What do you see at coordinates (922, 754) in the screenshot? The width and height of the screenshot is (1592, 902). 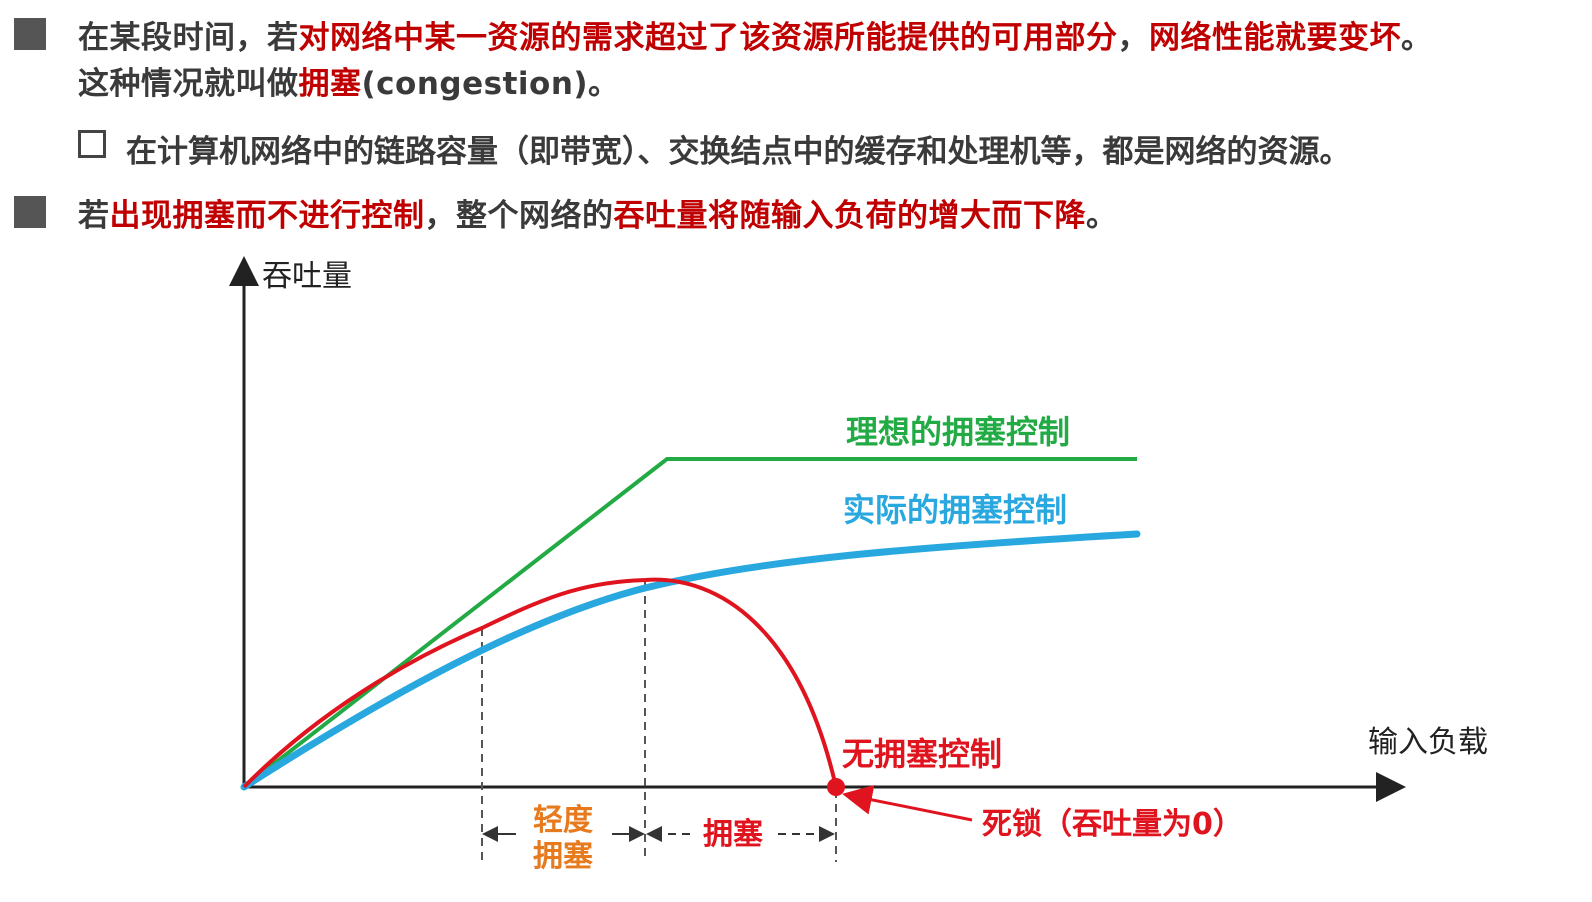 I see `no-control-curve-label: 无拥塞控制` at bounding box center [922, 754].